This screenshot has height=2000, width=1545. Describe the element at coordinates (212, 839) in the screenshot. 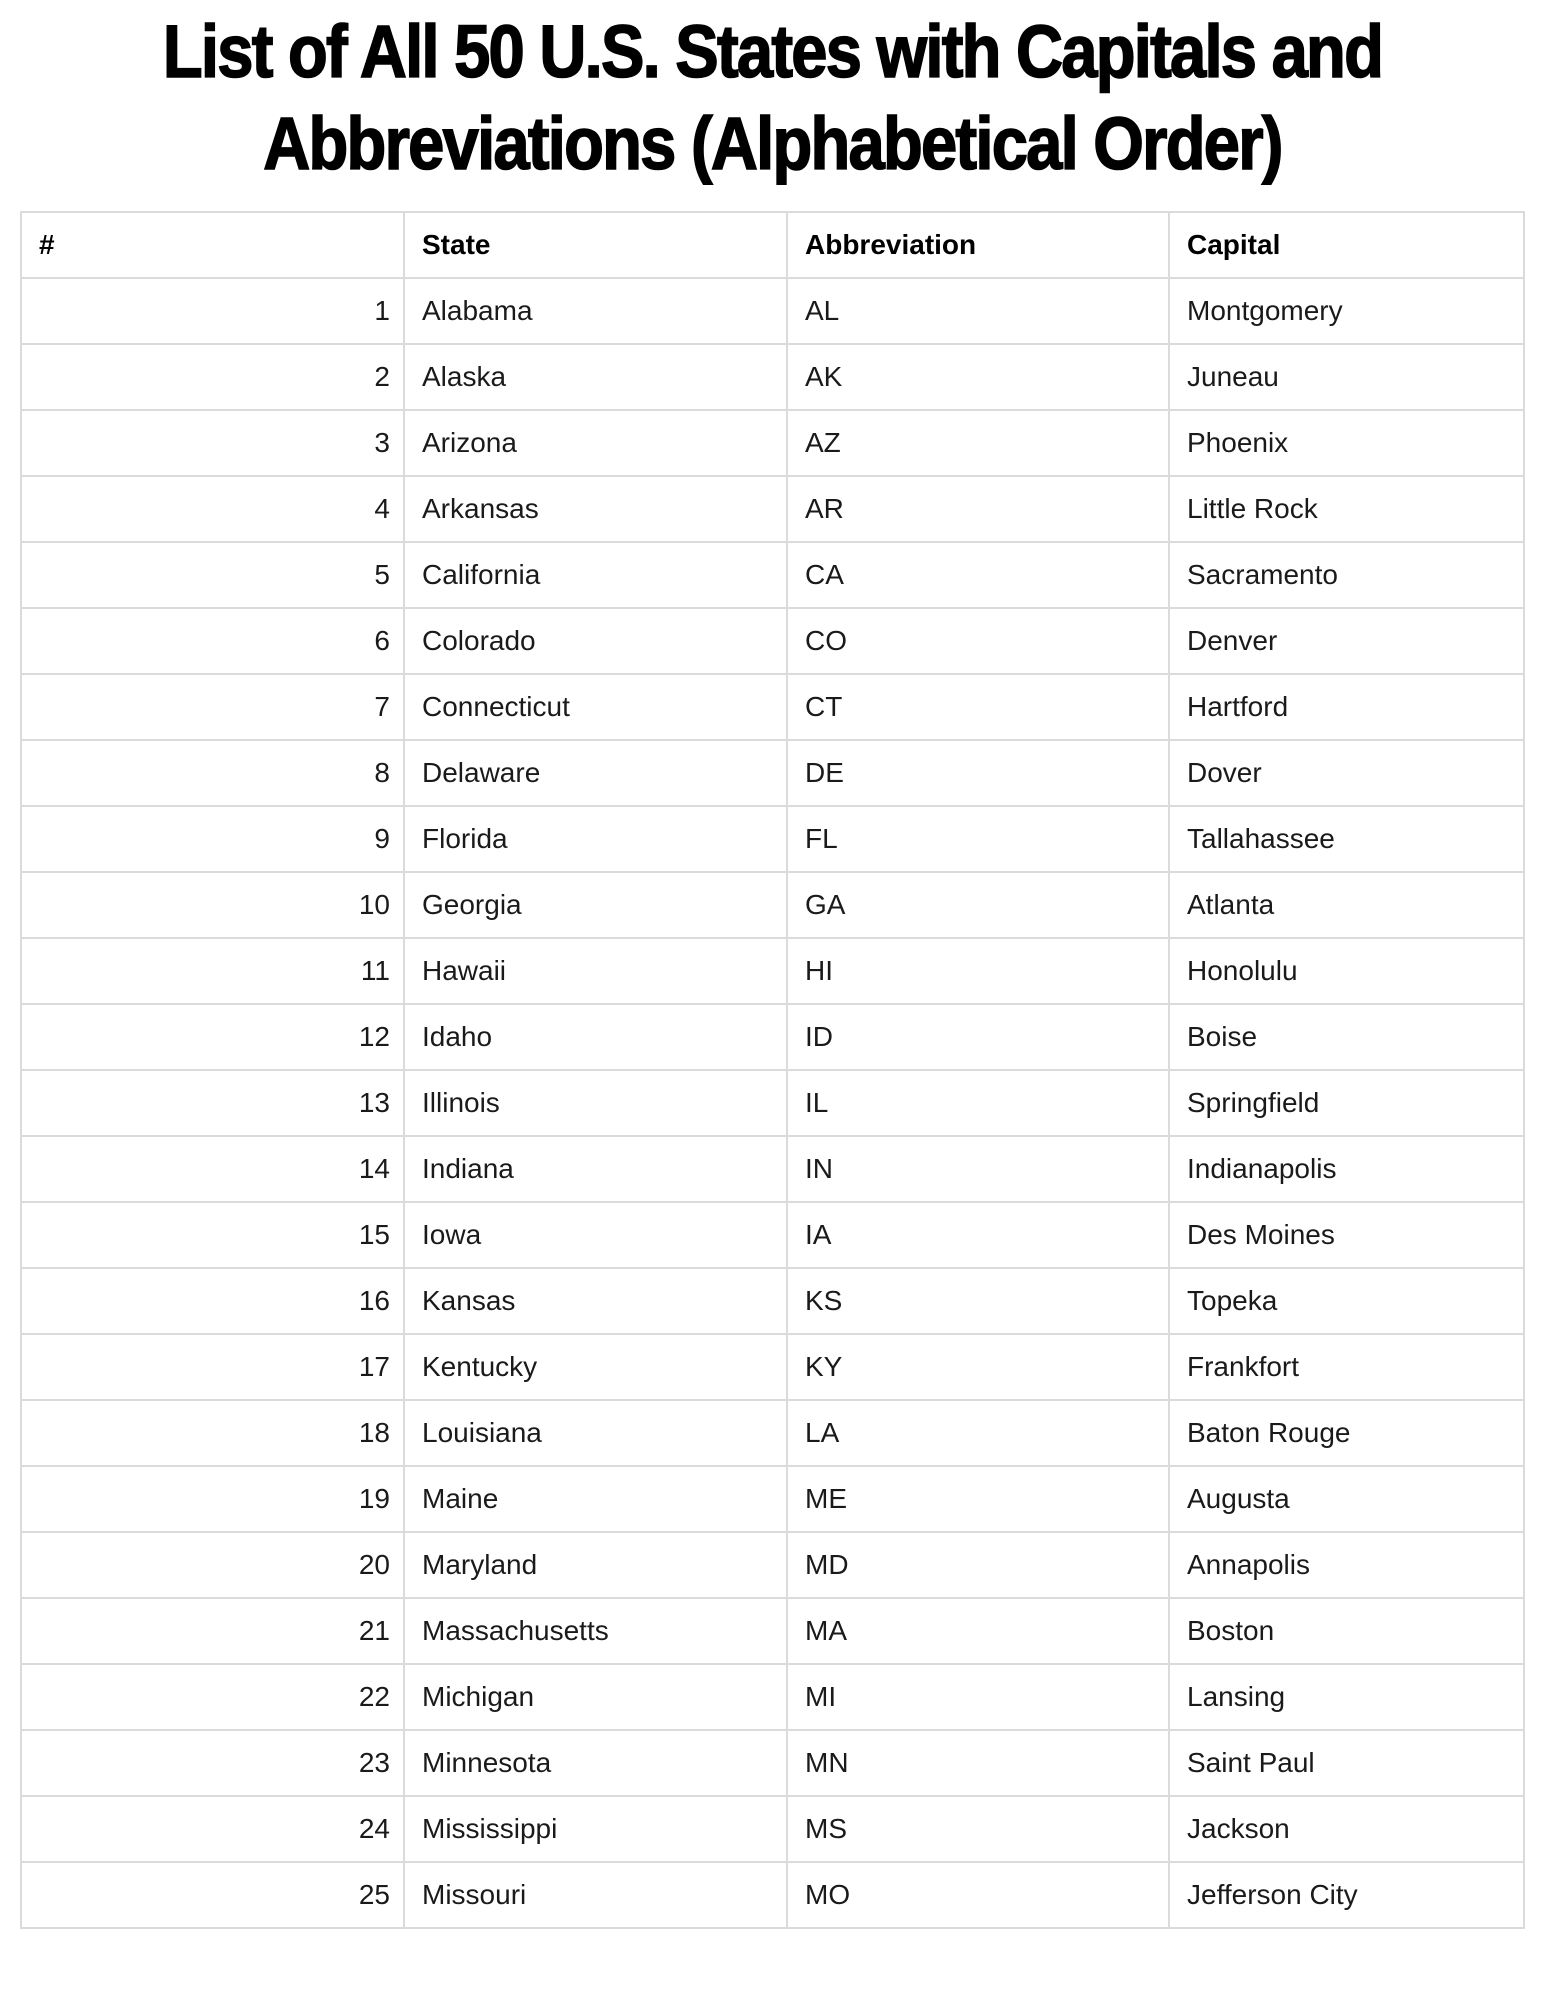

I see `row-number-cell: 9` at that location.